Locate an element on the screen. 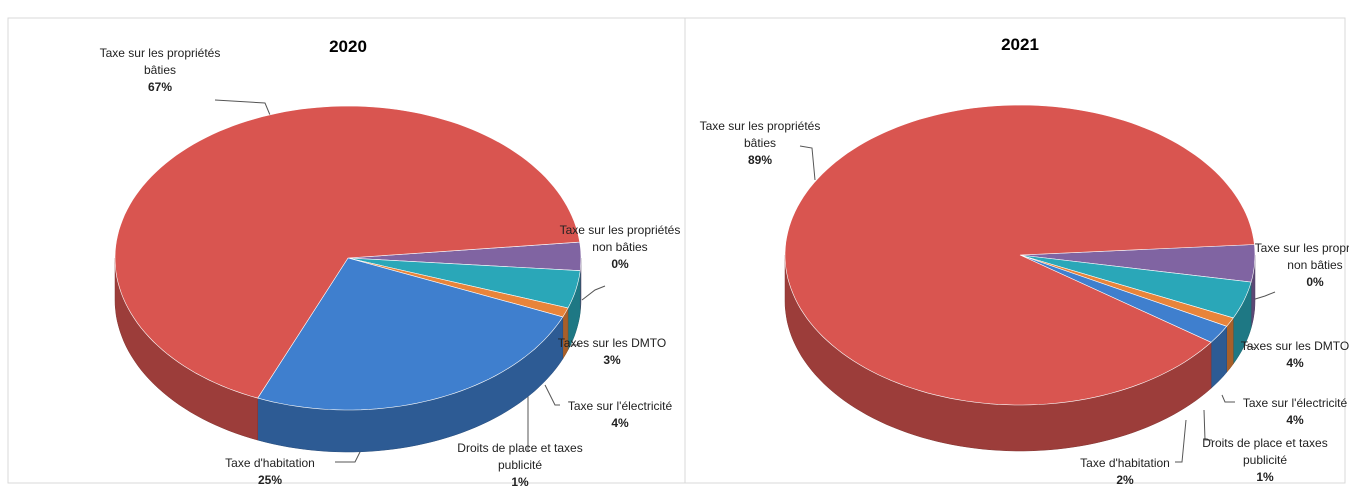  slice-value: 3% is located at coordinates (612, 360).